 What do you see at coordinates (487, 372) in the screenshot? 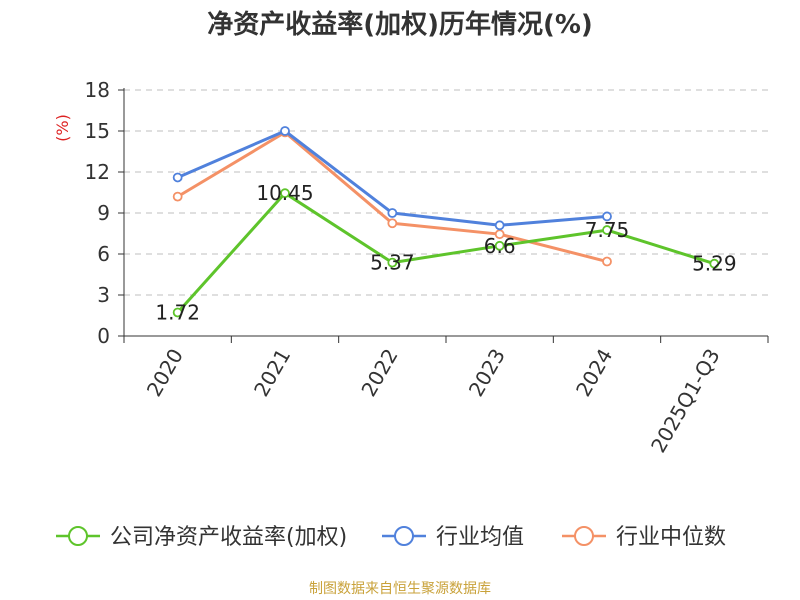
I see `x-tick-label: 2023` at bounding box center [487, 372].